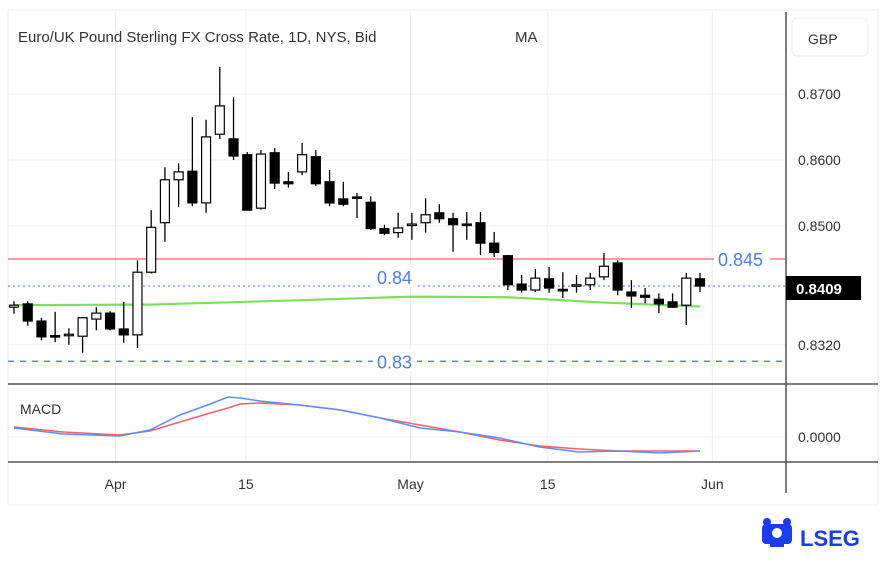 This screenshot has height=561, width=896. Describe the element at coordinates (116, 484) in the screenshot. I see `time-tick-label: Apr` at that location.